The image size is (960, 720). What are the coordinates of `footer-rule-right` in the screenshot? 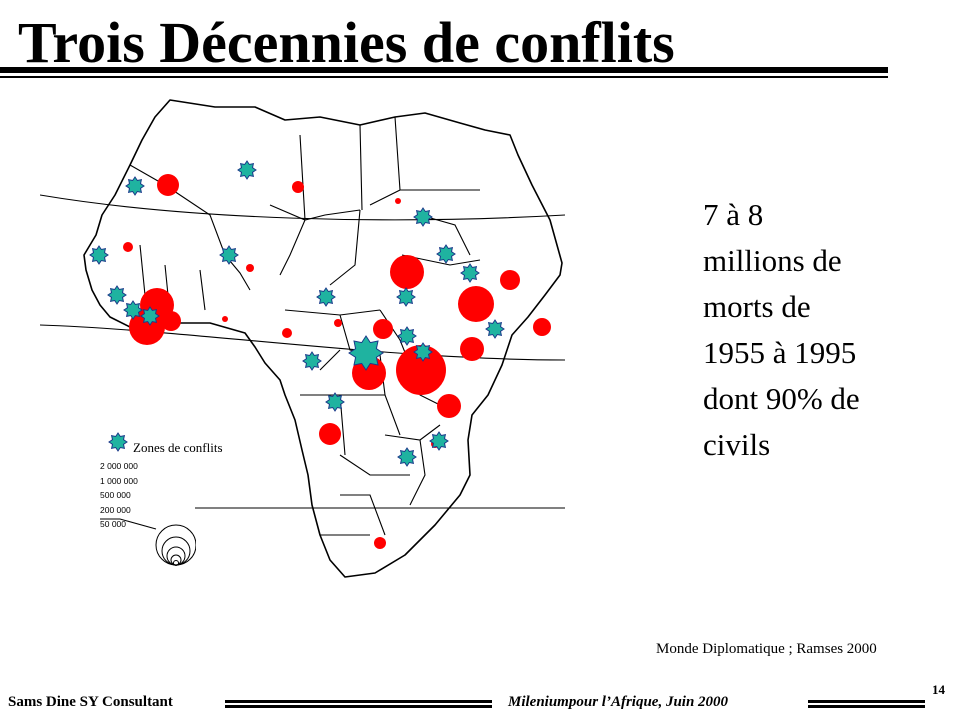 It's located at (866, 704).